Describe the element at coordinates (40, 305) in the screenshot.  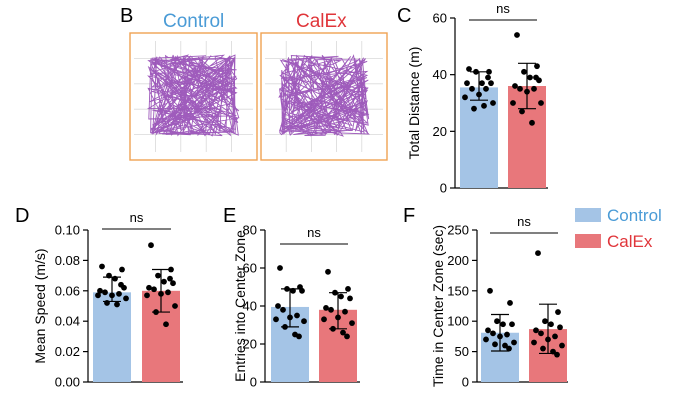
I see `y-axis-label: Mean Speed (m/s)` at that location.